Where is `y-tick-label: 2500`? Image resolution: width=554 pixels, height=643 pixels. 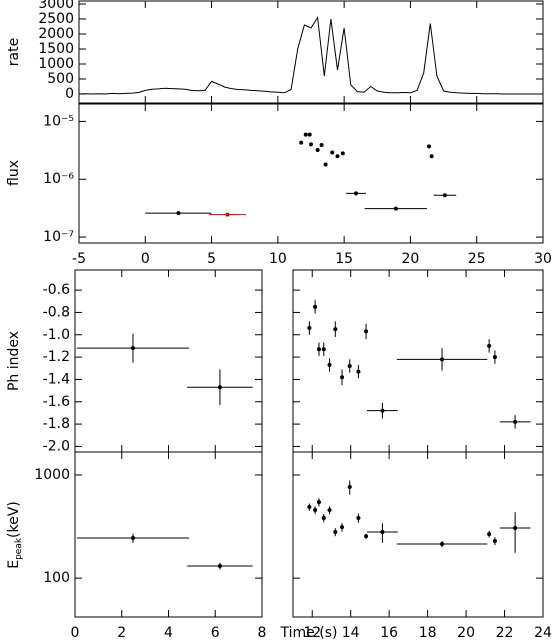 y-tick-label: 2500 is located at coordinates (56, 19).